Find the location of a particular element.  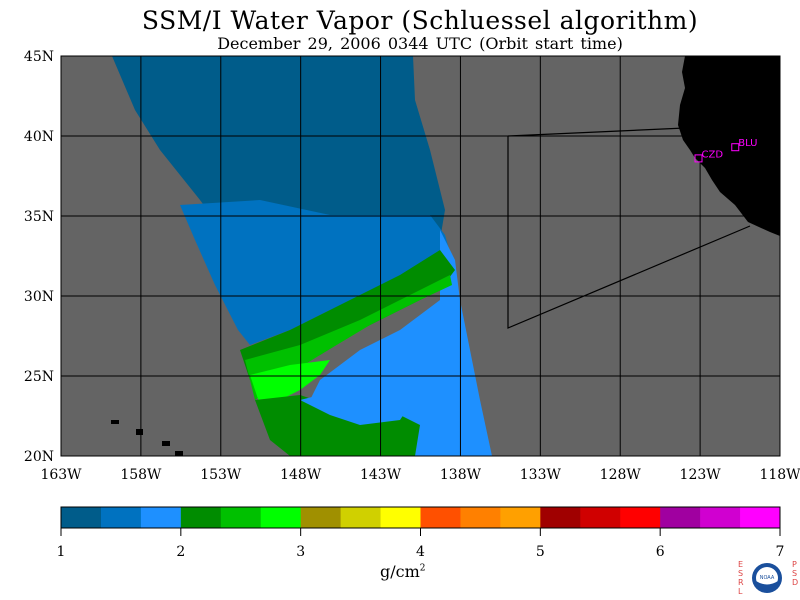

station-markers: CZD BLU is located at coordinates (726, 150).